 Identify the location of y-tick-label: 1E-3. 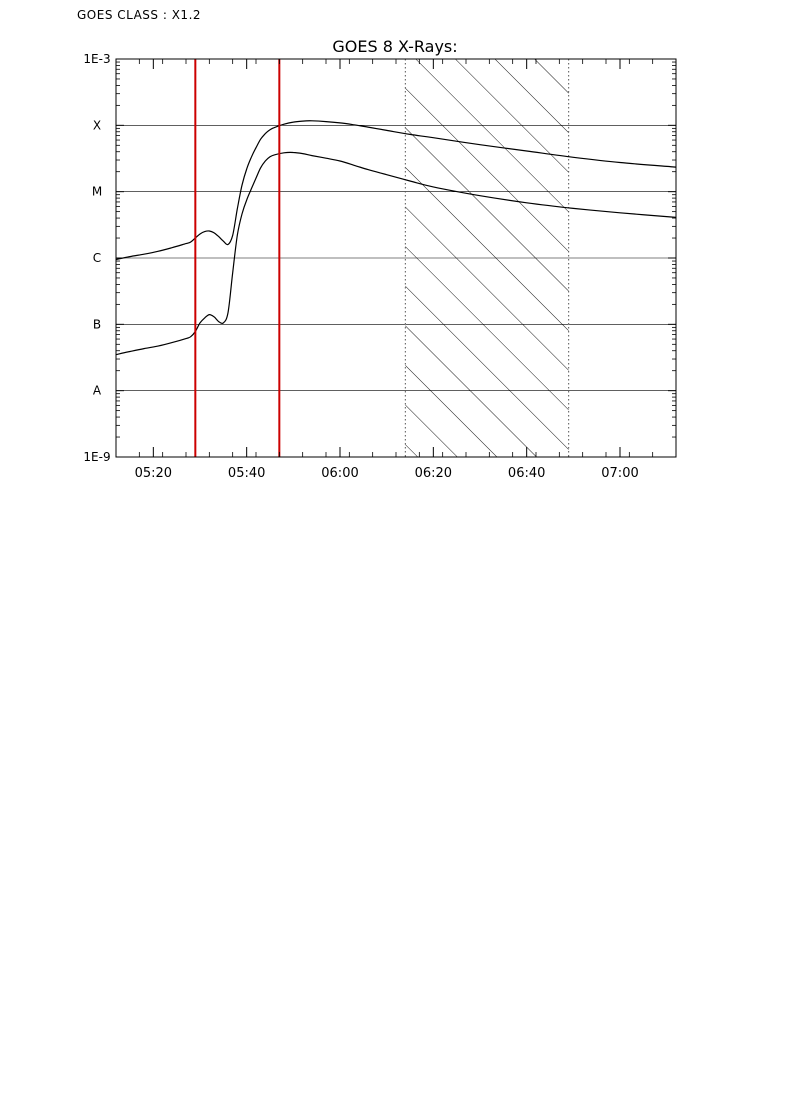
(96, 59).